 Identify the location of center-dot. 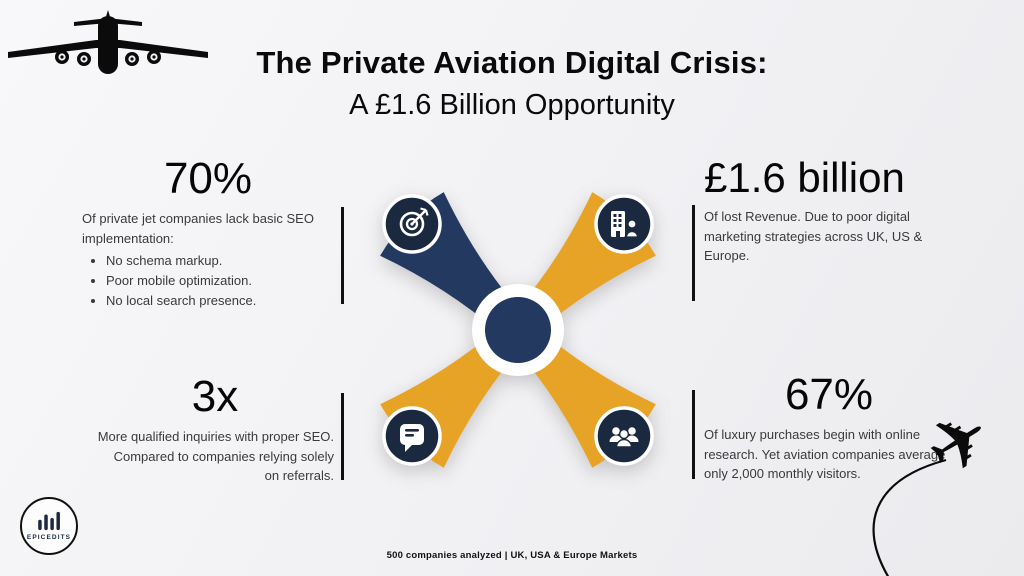
(518, 330).